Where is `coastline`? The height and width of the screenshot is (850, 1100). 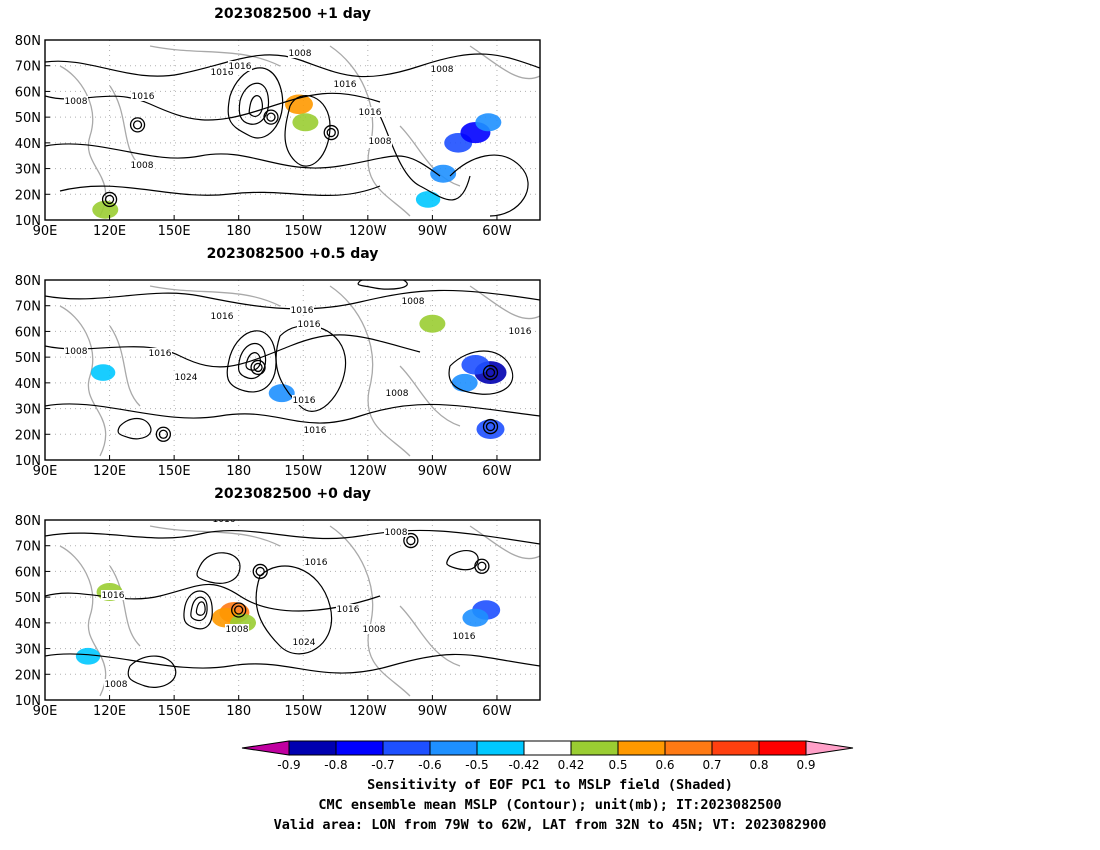
coastline is located at coordinates (344, 62).